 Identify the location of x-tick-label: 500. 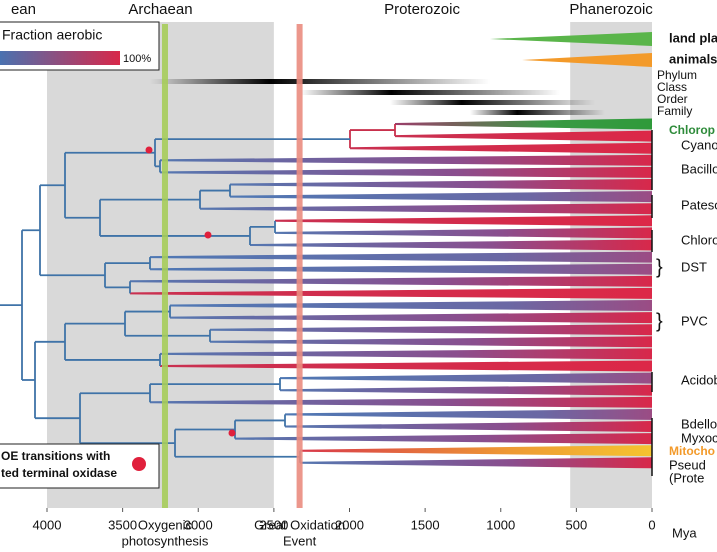
(577, 524).